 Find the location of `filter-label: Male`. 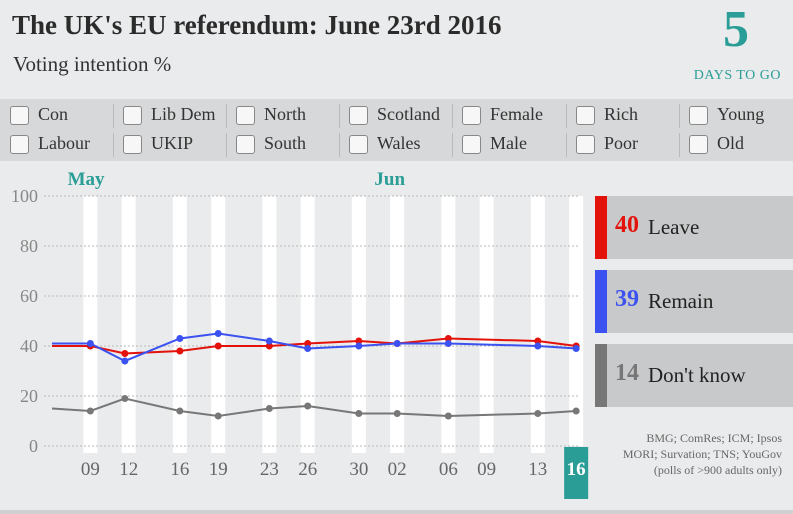

filter-label: Male is located at coordinates (508, 143).